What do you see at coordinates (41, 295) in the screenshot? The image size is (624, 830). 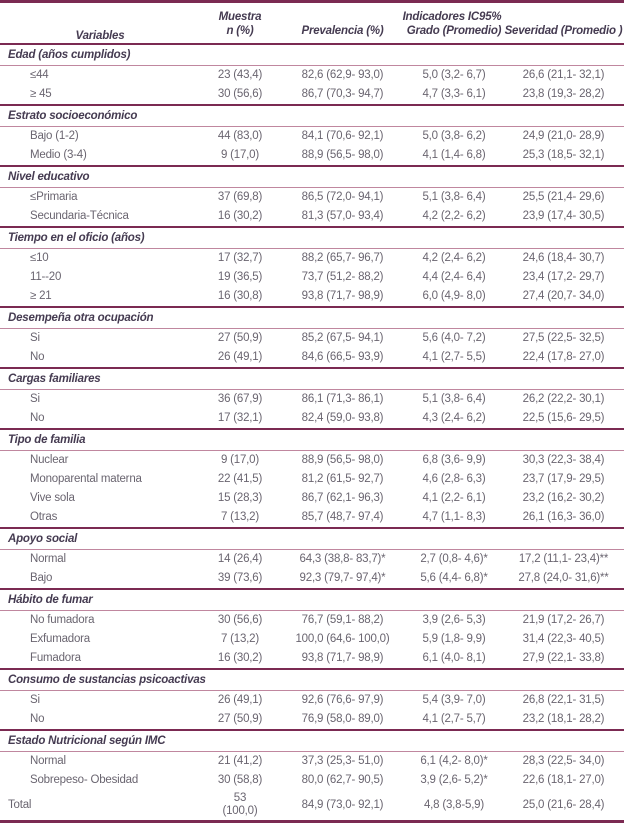 I see `label-cell: ≥ 21` at bounding box center [41, 295].